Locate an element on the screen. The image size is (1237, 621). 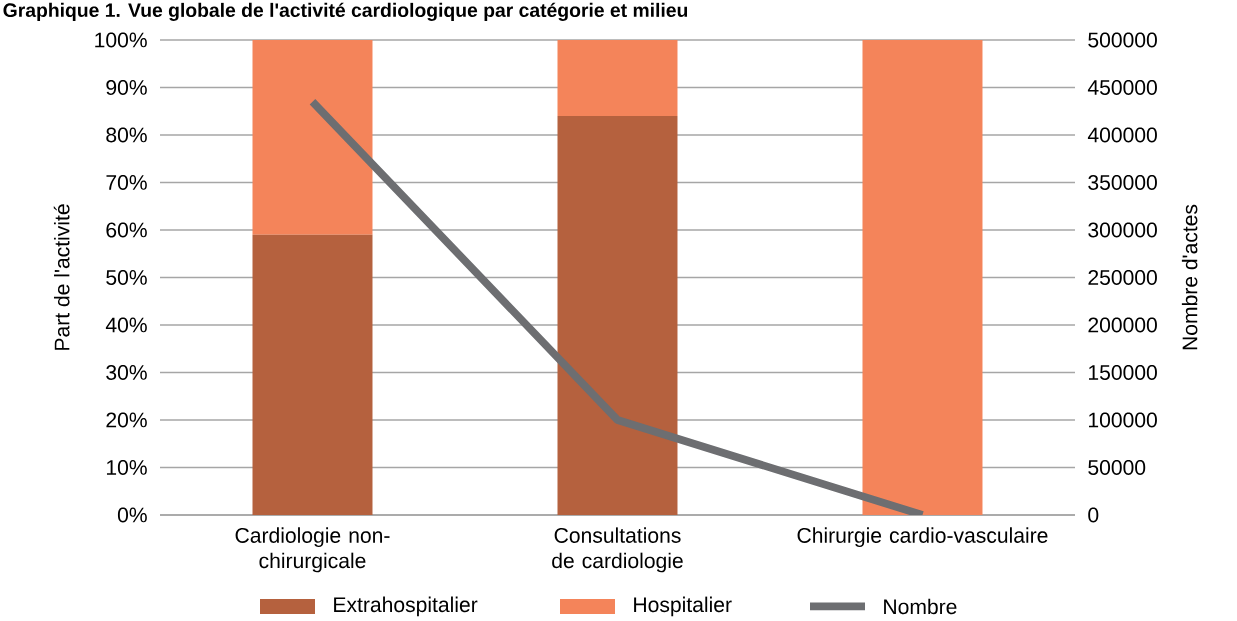
y-tick-label: 90% is located at coordinates (126, 87).